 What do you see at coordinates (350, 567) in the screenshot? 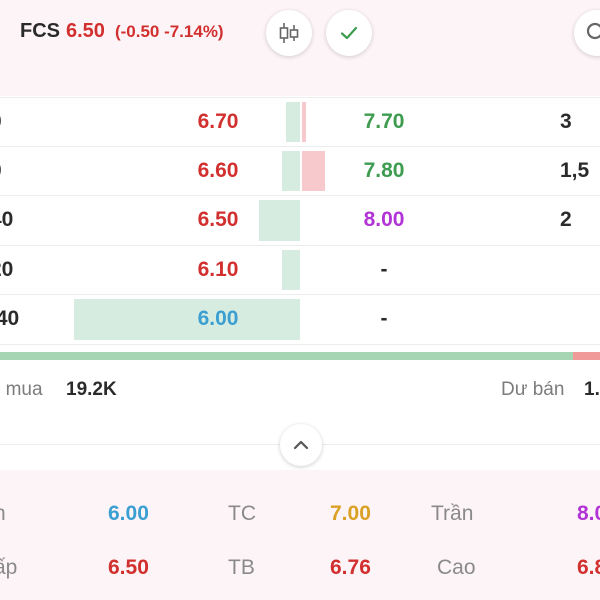
I see `average-value: 6.76` at bounding box center [350, 567].